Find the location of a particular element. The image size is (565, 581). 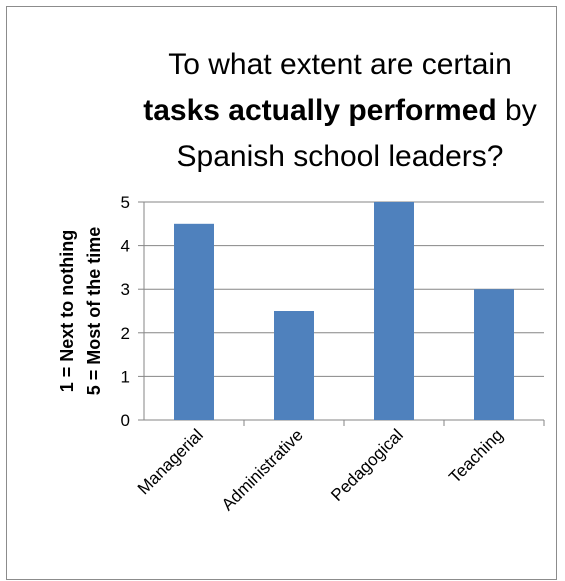

y-tick-label: 0 is located at coordinates (125, 420).